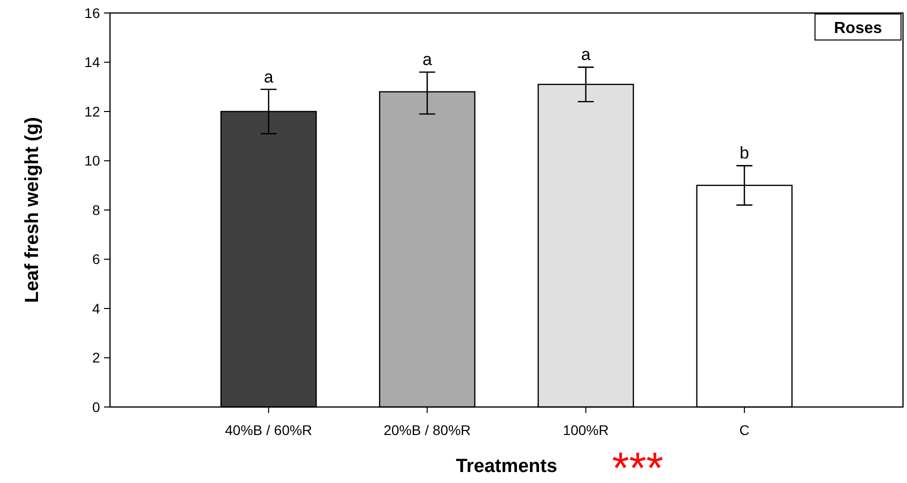 This screenshot has height=483, width=907. Describe the element at coordinates (32, 210) in the screenshot. I see `y-axis-title: Leaf fresh weight (g)` at that location.